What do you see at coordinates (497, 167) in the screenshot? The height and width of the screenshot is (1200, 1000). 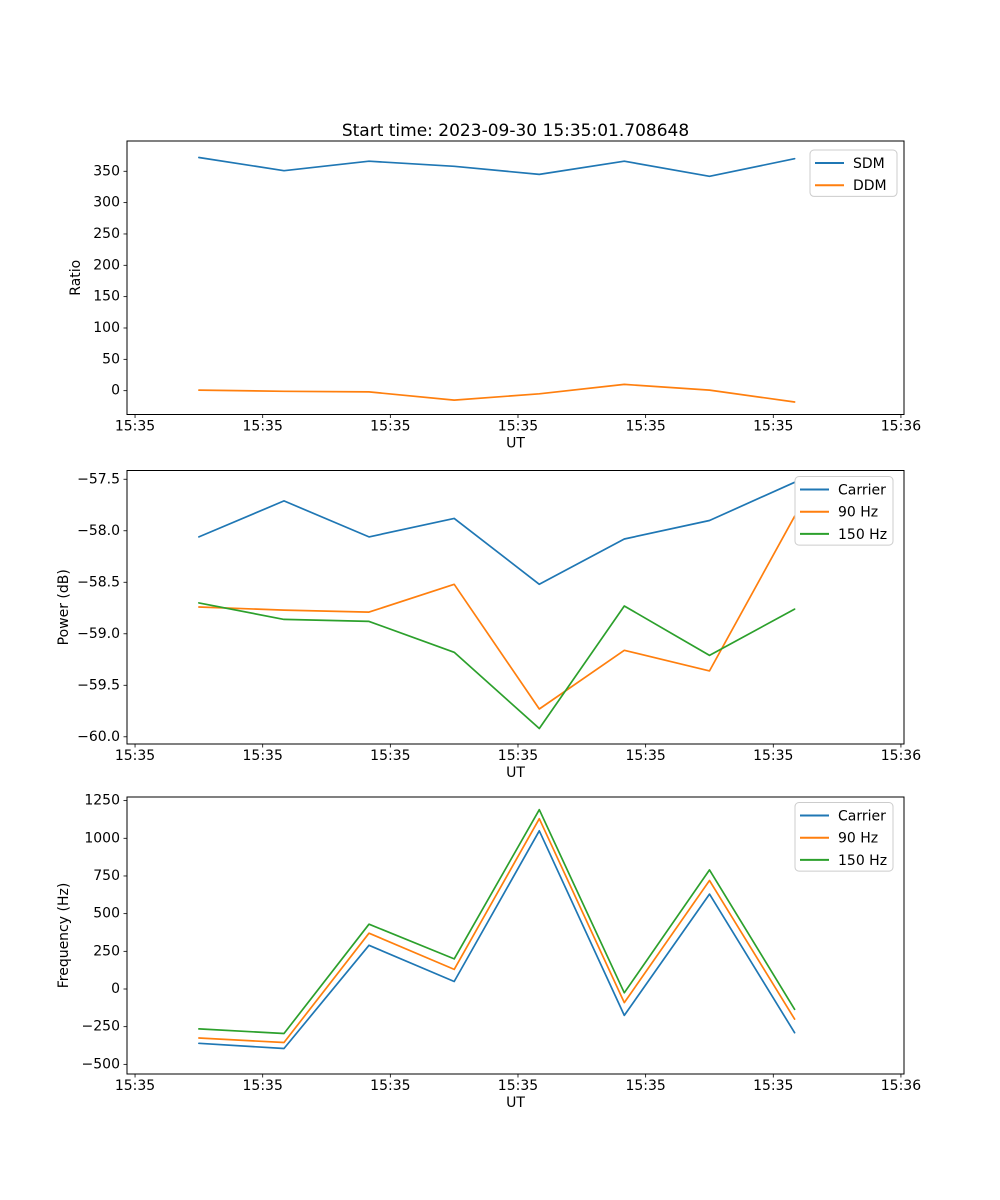 I see `series-line-sdm` at bounding box center [497, 167].